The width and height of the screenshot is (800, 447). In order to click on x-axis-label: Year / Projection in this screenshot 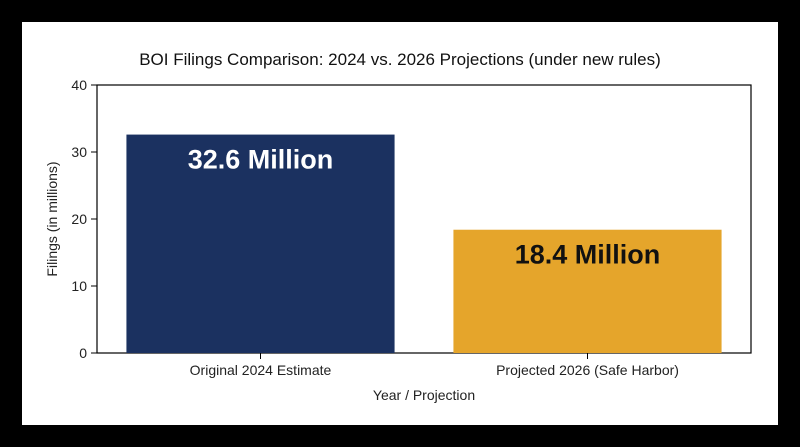, I will do `click(424, 395)`.